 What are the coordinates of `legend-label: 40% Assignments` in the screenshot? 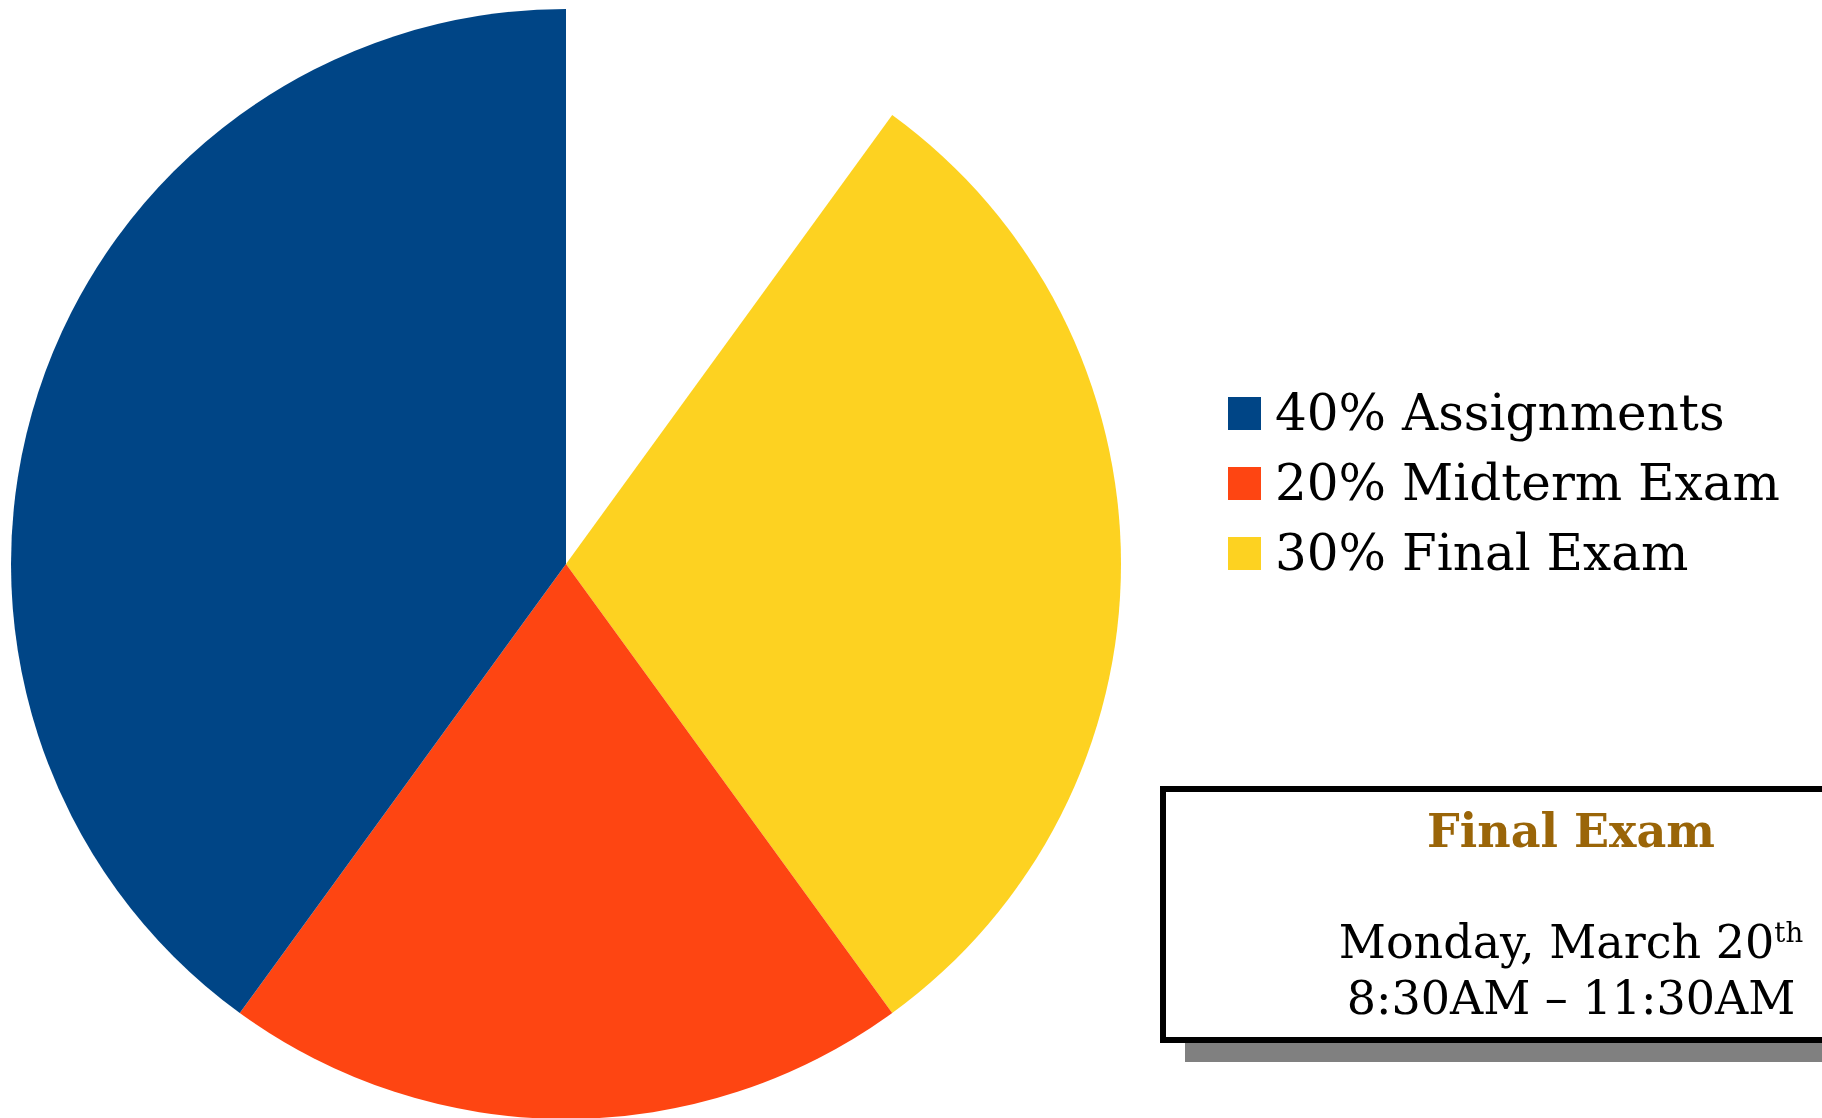 It's located at (1500, 413).